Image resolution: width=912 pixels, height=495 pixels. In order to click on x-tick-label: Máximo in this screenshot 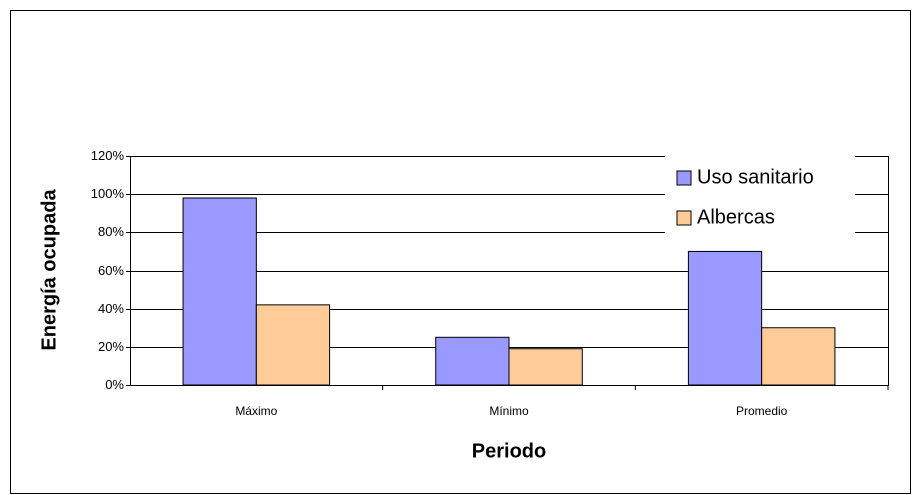, I will do `click(256, 411)`.